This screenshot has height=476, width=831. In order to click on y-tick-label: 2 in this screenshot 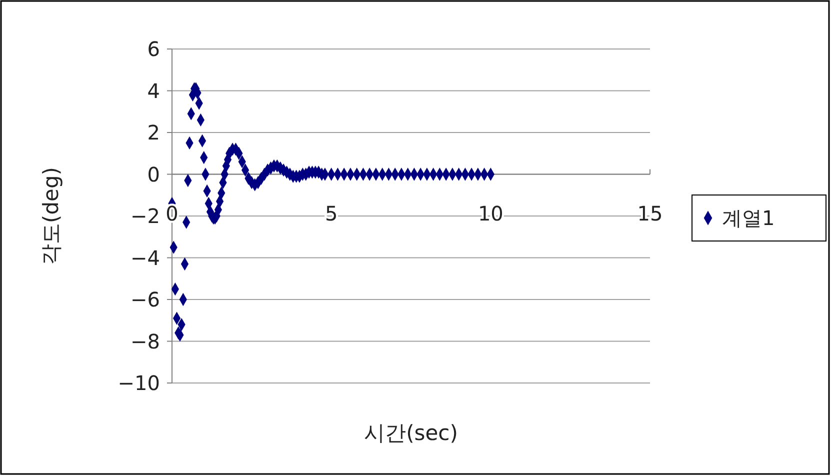, I will do `click(153, 132)`.